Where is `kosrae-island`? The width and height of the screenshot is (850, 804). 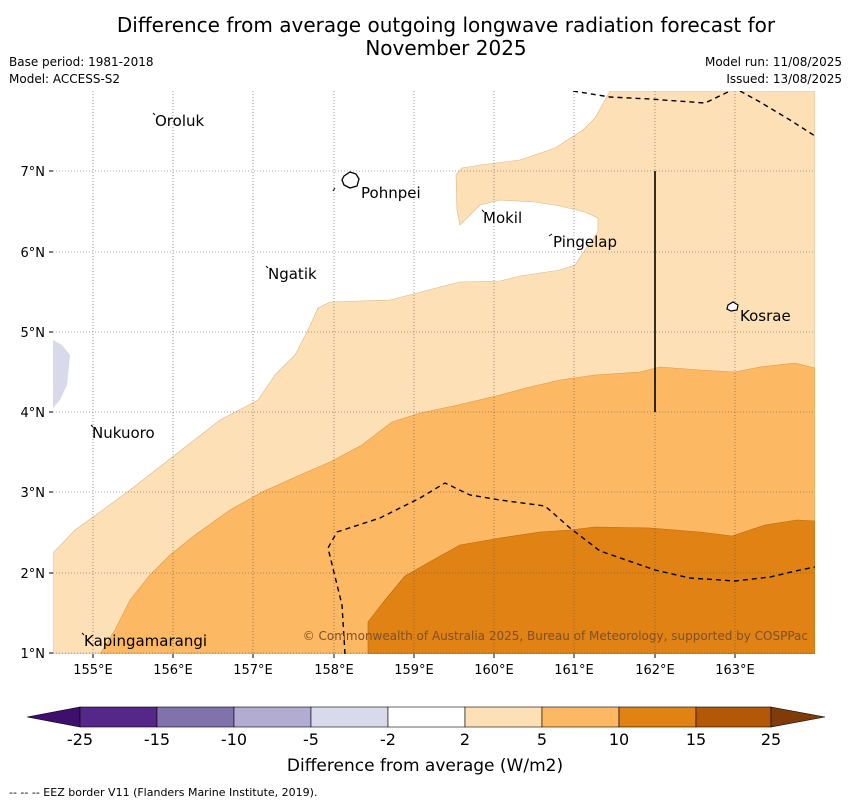 kosrae-island is located at coordinates (732, 306).